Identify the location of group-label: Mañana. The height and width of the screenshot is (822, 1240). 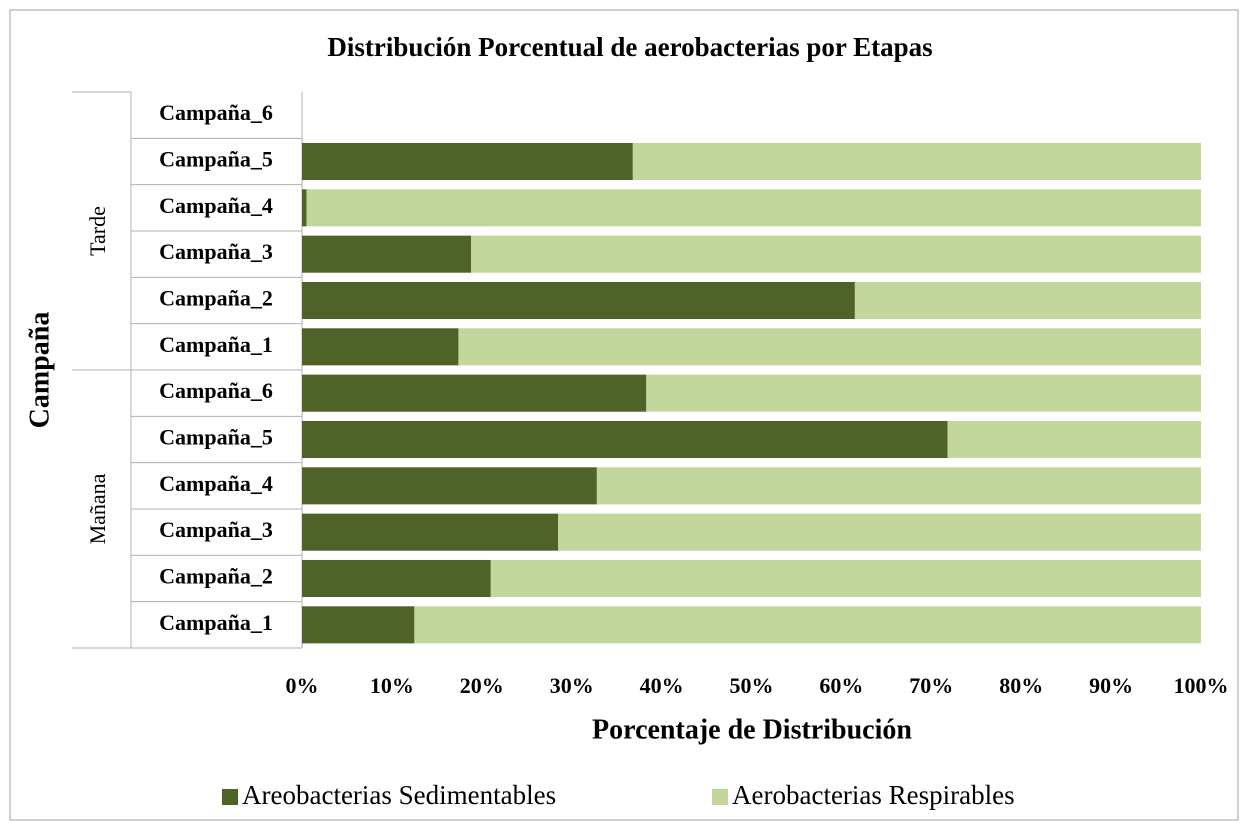
(97, 508).